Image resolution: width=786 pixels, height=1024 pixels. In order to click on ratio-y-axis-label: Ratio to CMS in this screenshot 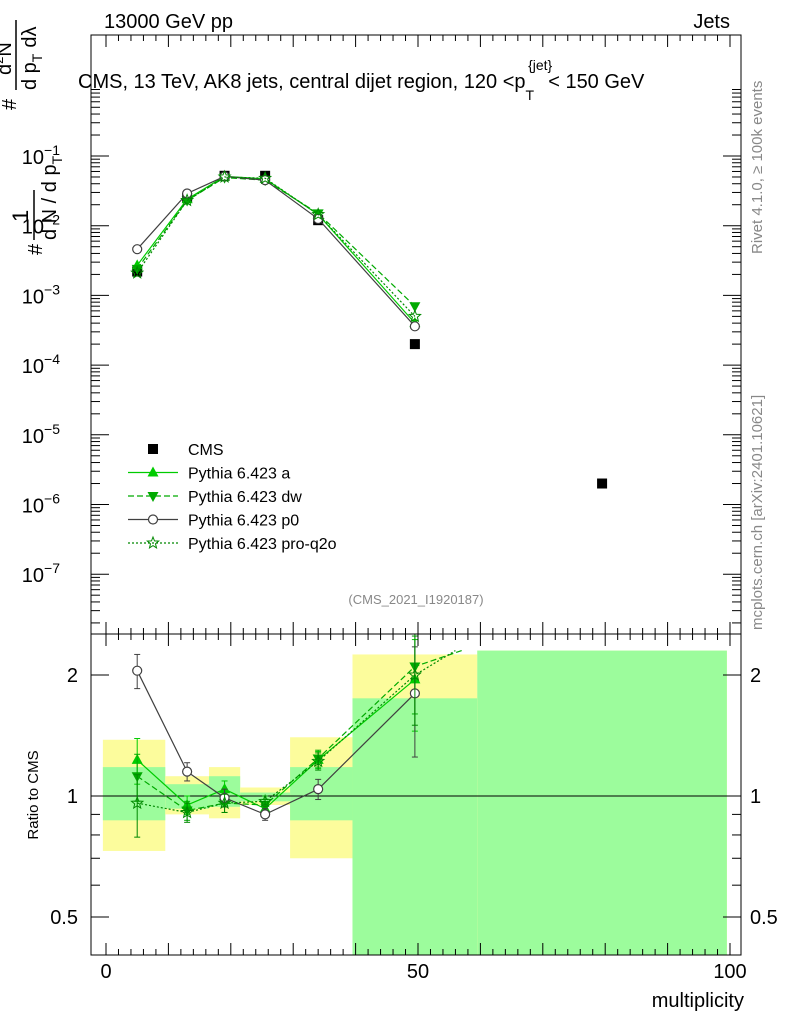, I will do `click(33, 794)`.